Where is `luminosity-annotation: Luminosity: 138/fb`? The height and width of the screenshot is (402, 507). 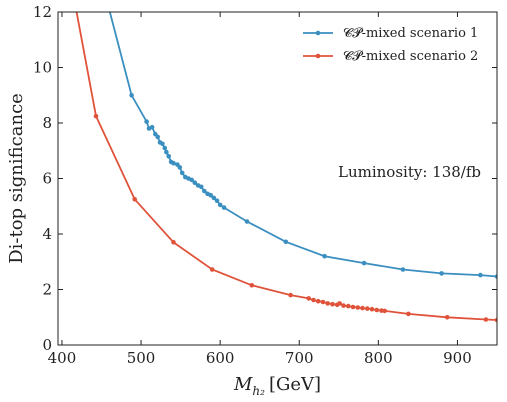 luminosity-annotation: Luminosity: 138/fb is located at coordinates (409, 172).